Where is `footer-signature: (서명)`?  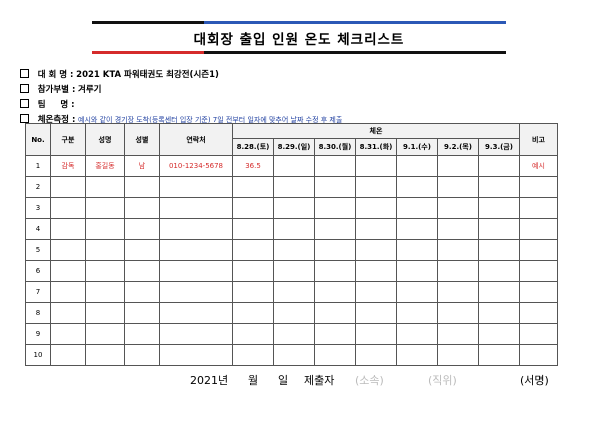
footer-signature: (서명) is located at coordinates (534, 380).